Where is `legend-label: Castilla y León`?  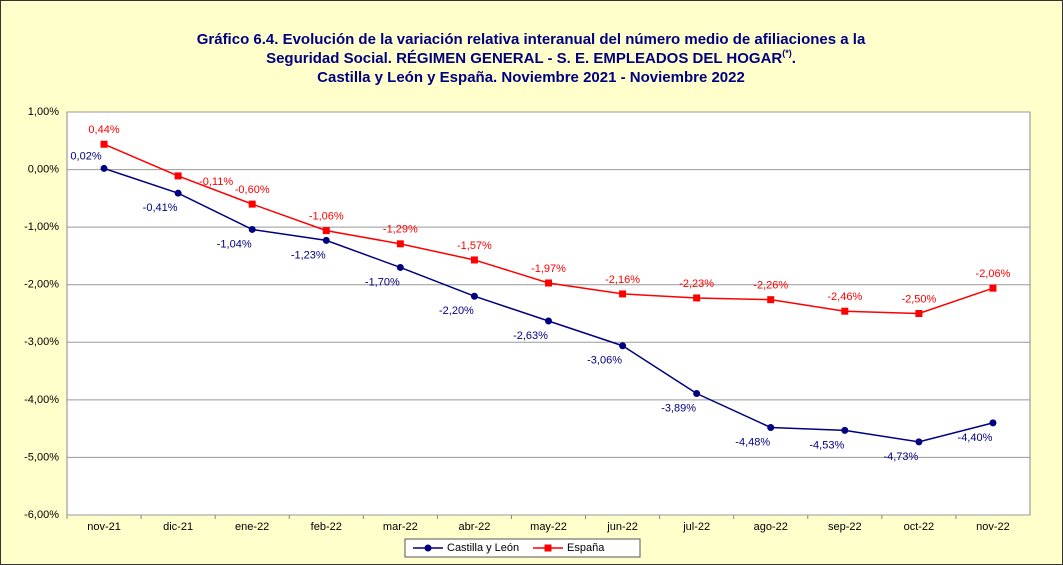 legend-label: Castilla y León is located at coordinates (483, 548).